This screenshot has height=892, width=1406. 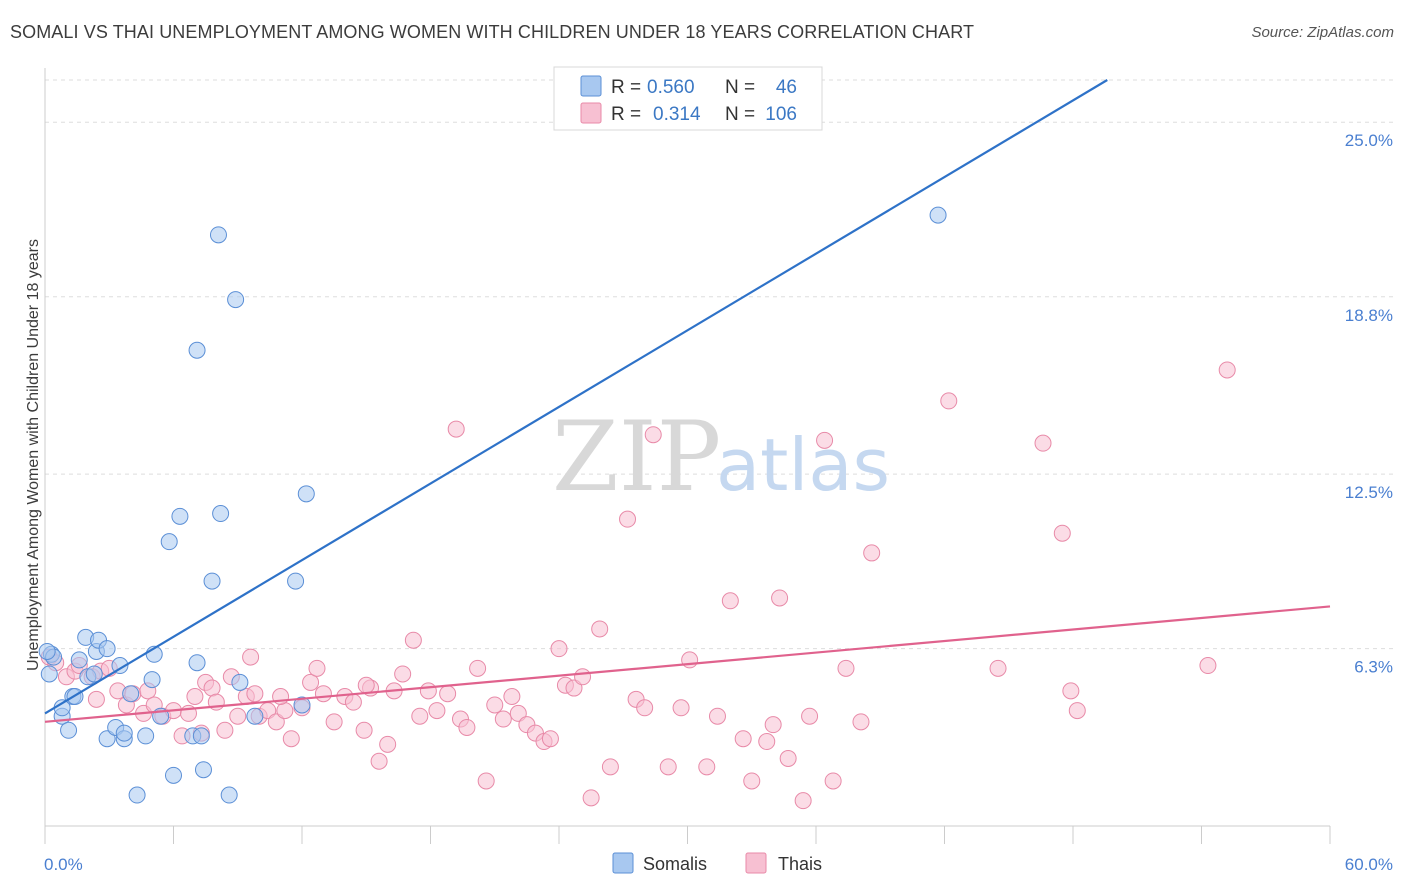 What do you see at coordinates (1373, 667) in the screenshot?
I see `y-tick-label: 6.3%` at bounding box center [1373, 667].